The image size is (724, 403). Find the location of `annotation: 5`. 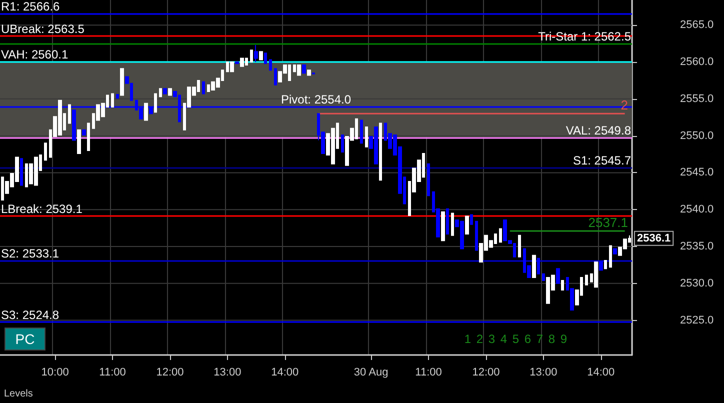

annotation: 5 is located at coordinates (516, 339).